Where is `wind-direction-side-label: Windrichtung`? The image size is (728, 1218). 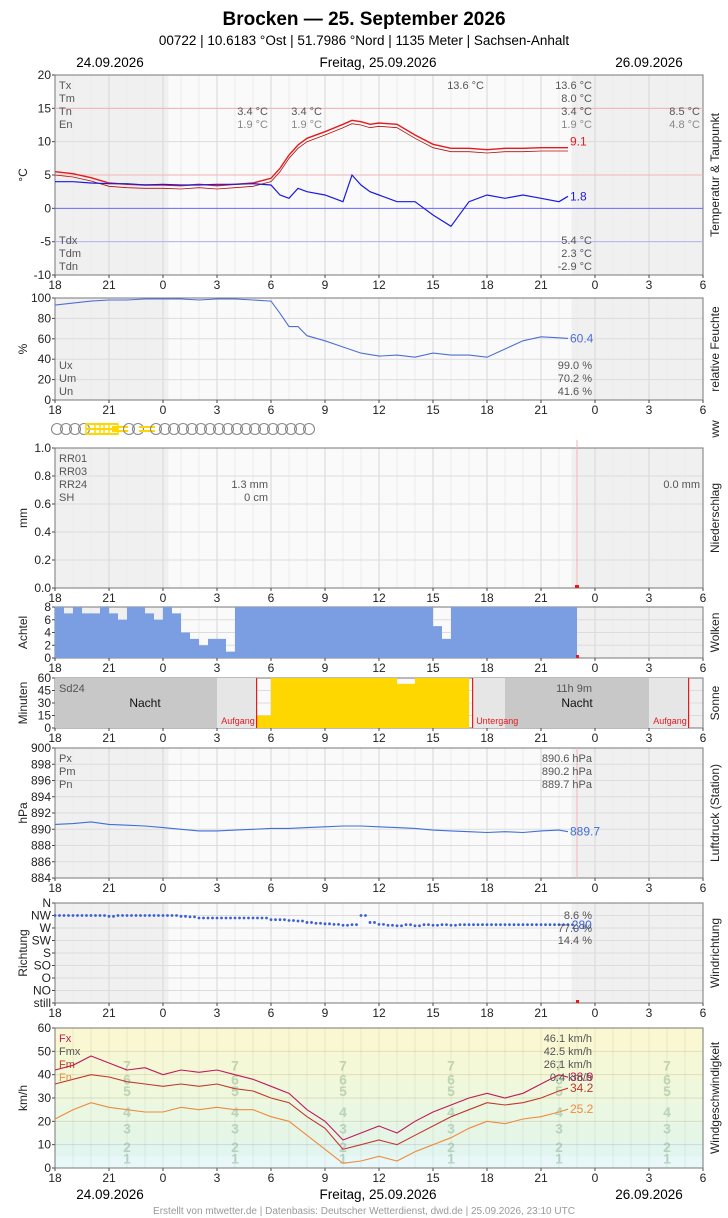 wind-direction-side-label: Windrichtung is located at coordinates (715, 953).